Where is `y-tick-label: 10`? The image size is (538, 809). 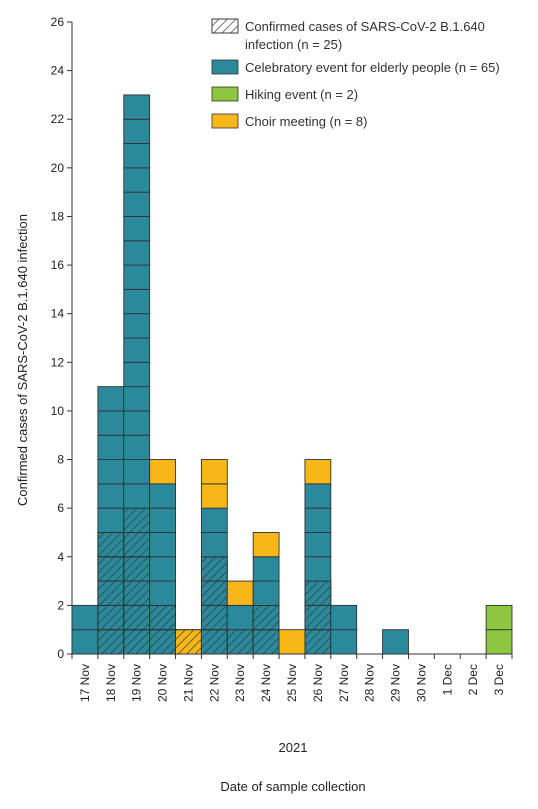 y-tick-label: 10 is located at coordinates (58, 411).